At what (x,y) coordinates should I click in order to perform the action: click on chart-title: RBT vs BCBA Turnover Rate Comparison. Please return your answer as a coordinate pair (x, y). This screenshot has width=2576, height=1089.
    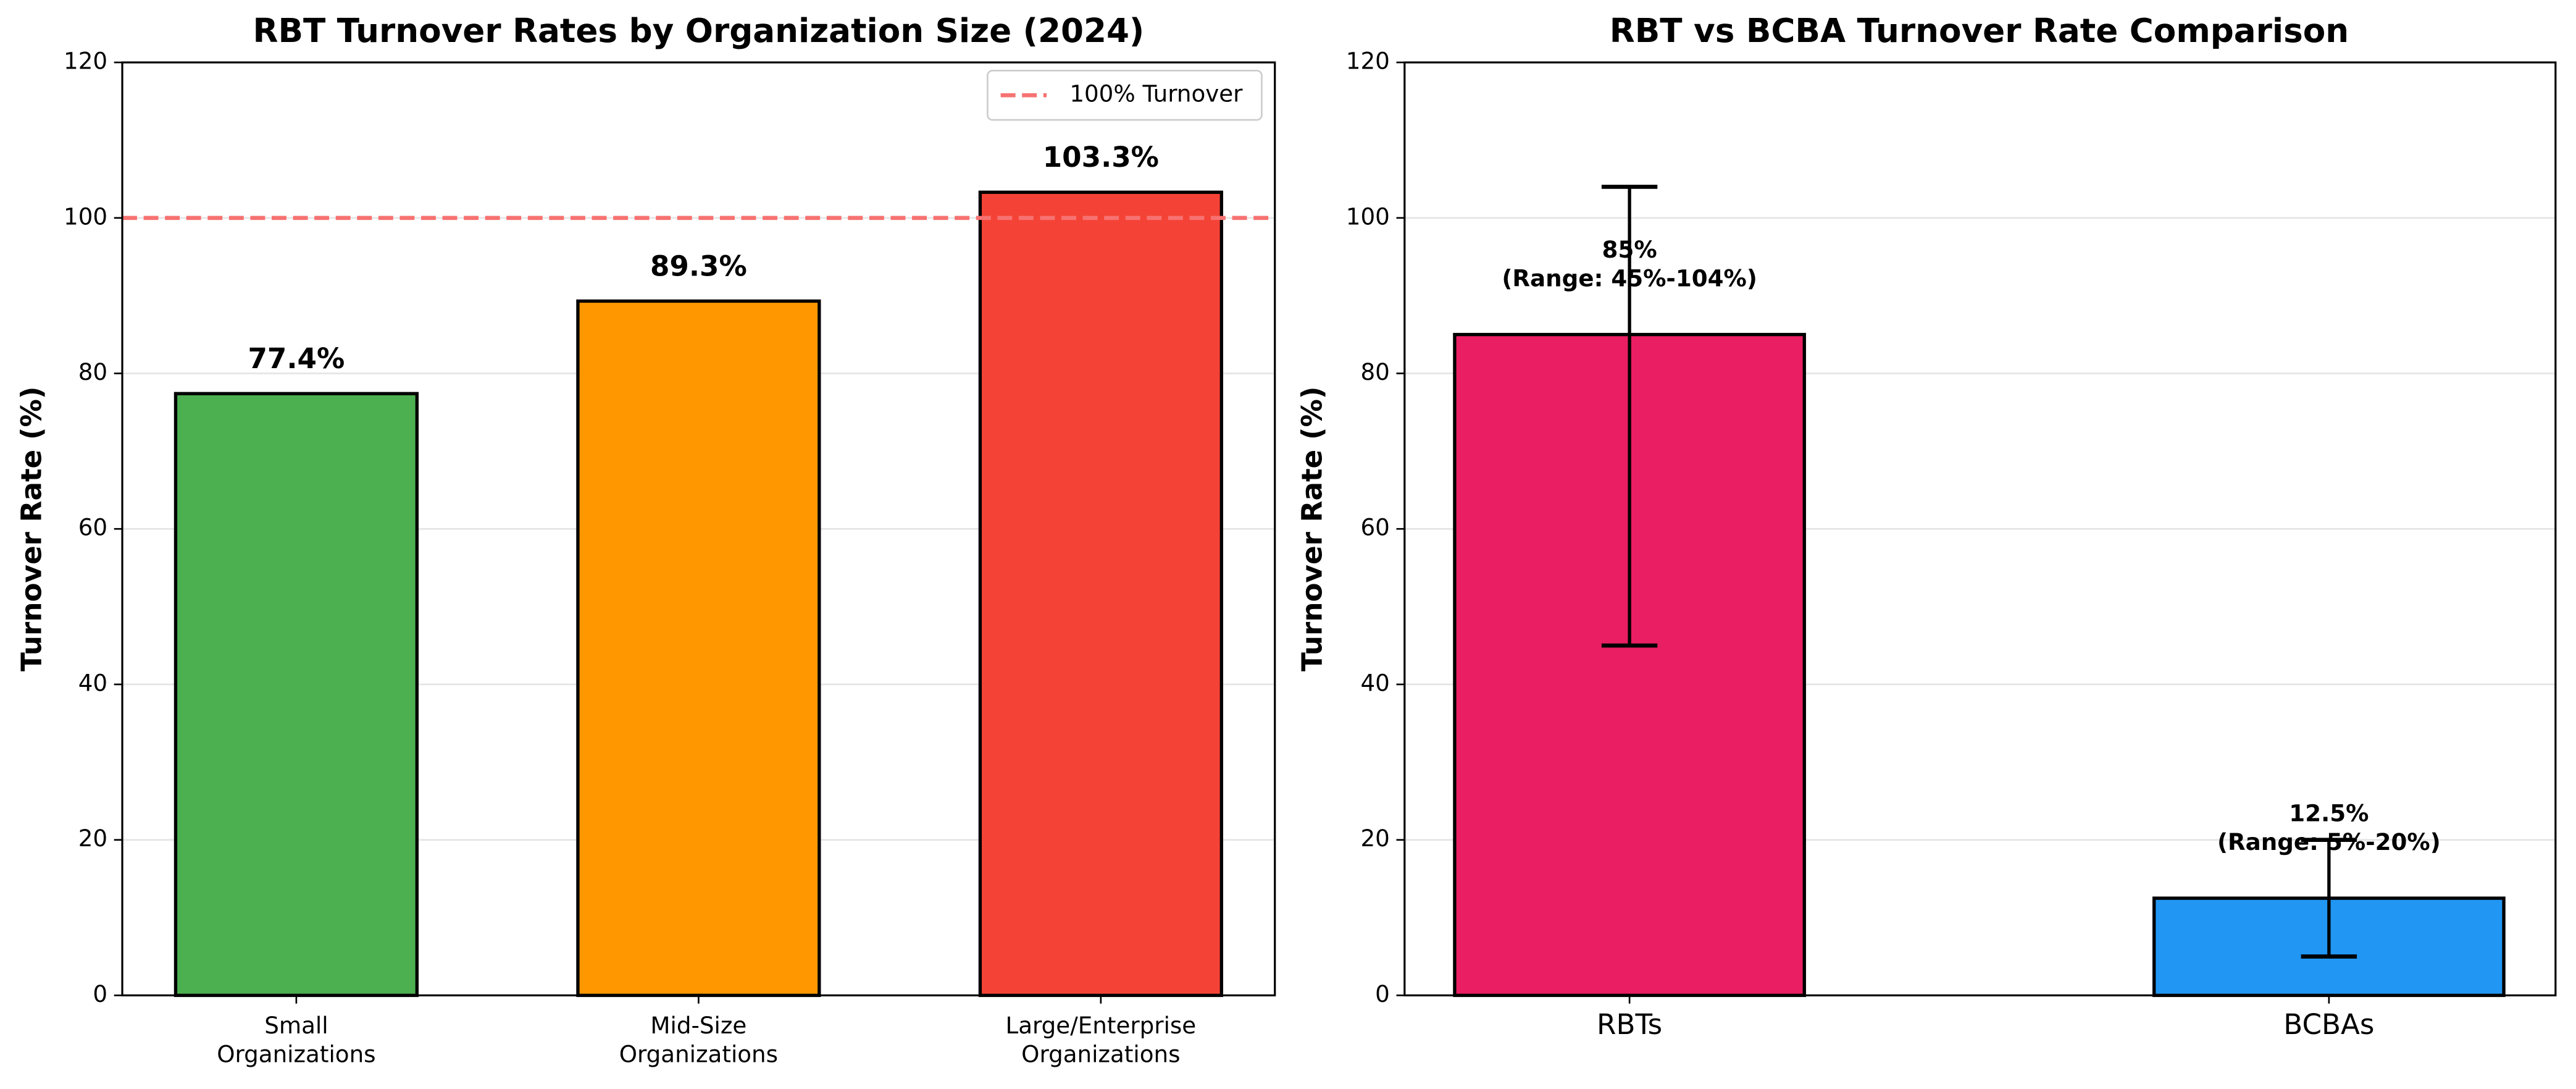
    Looking at the image, I should click on (1979, 31).